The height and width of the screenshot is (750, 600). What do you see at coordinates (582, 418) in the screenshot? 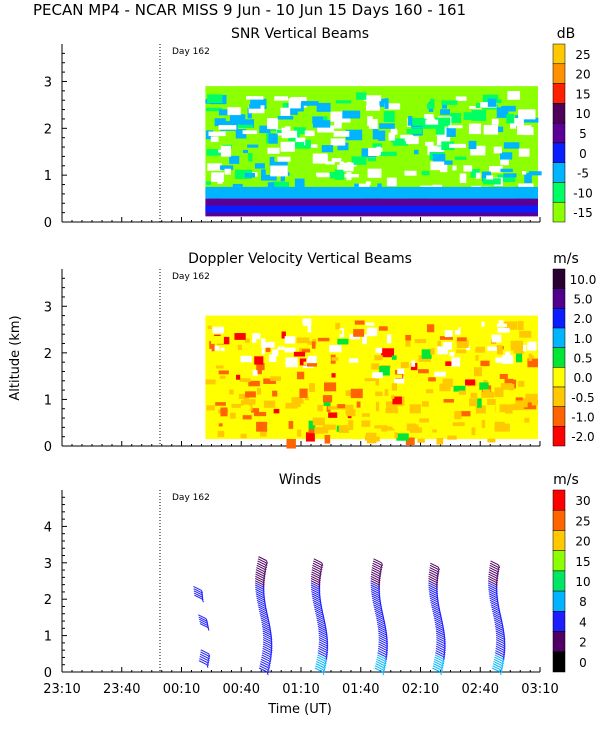
I see `colorbar-label: -1.0` at bounding box center [582, 418].